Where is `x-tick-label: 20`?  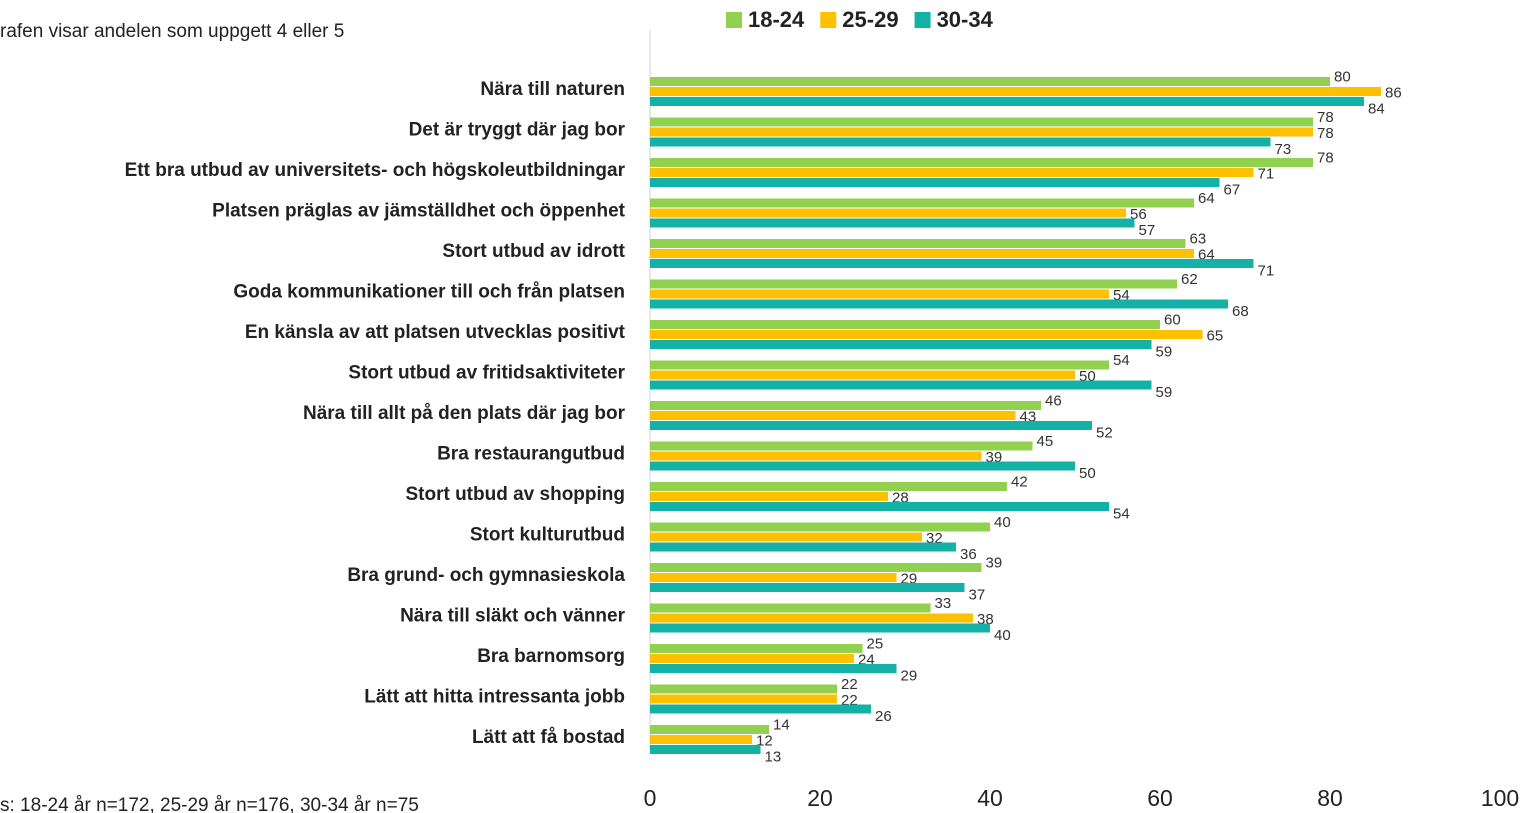 x-tick-label: 20 is located at coordinates (820, 798).